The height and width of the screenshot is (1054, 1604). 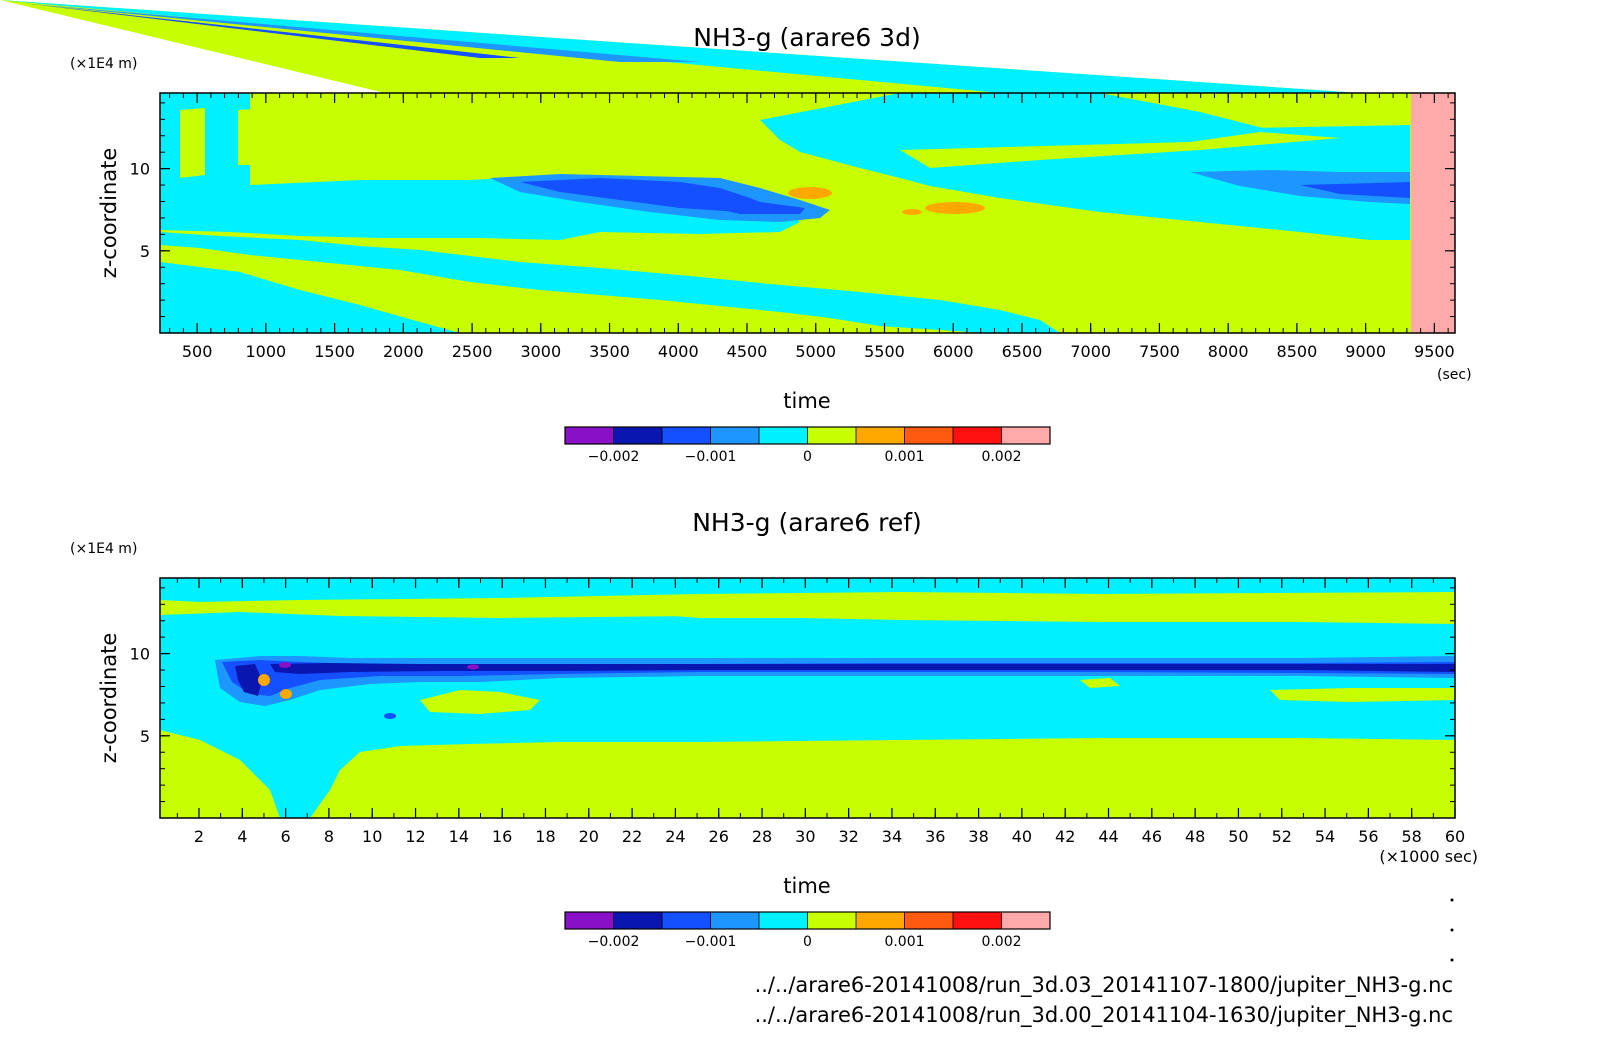 What do you see at coordinates (1428, 856) in the screenshot?
I see `panel-ref-x-unit: (×1000 sec)` at bounding box center [1428, 856].